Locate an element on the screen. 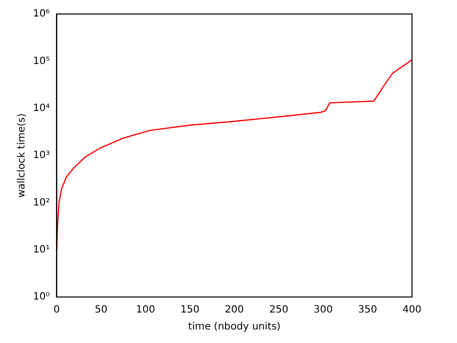  y-axis-title: wallclock time(s) is located at coordinates (22, 155).